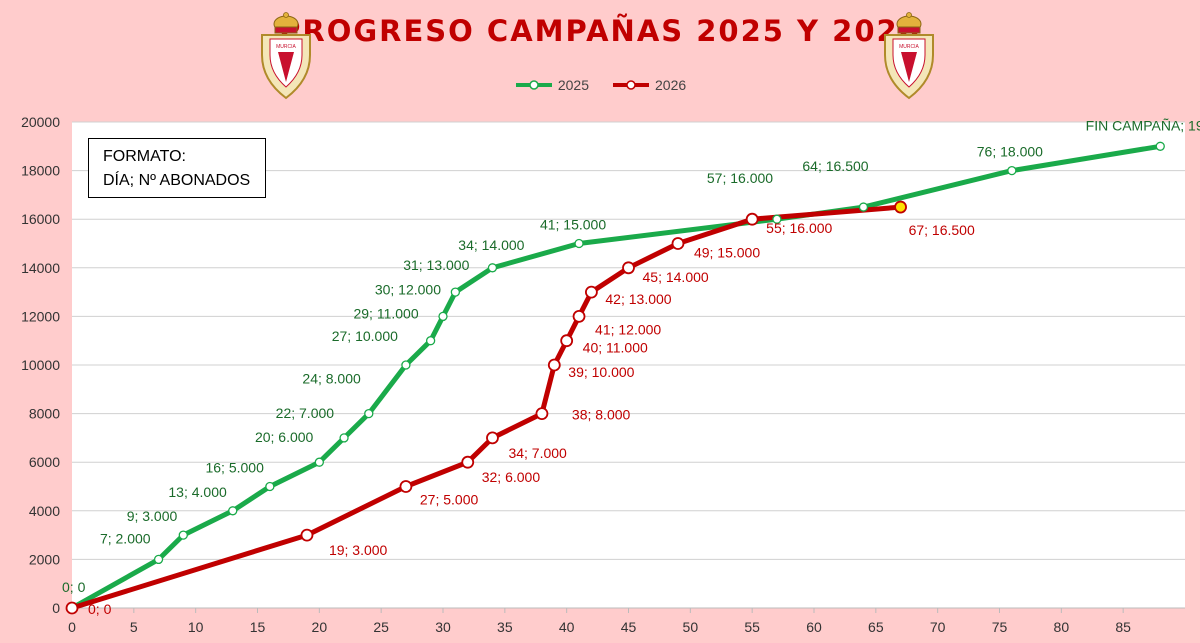  I want to click on crown-icon, so click(286, 23).